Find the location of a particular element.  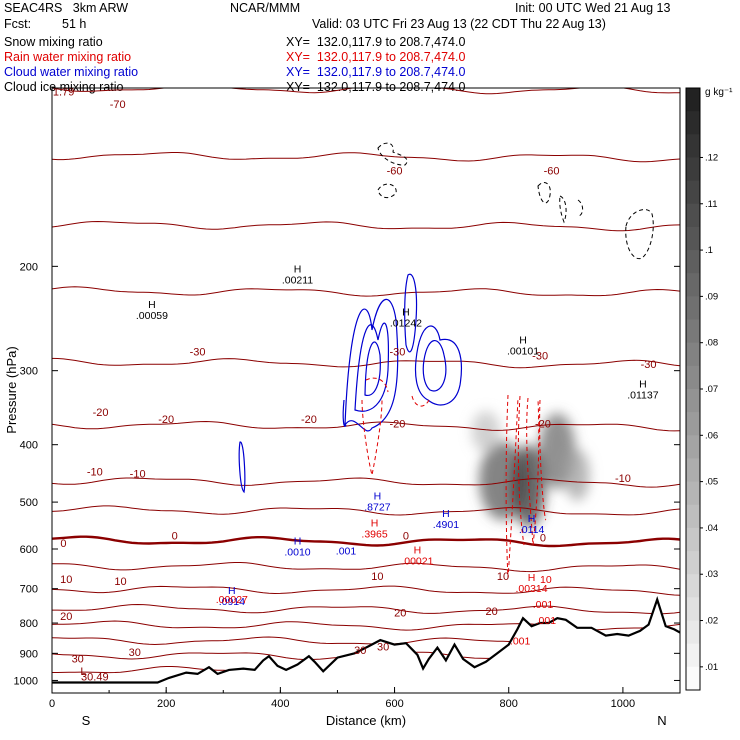

x-tick-label: 400 is located at coordinates (280, 704).